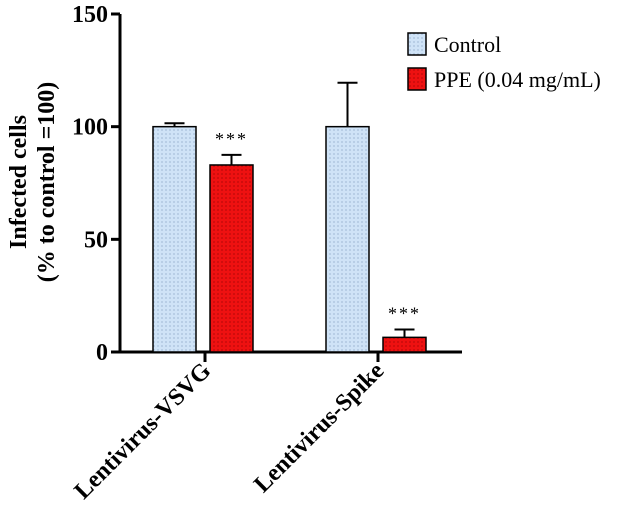 Image resolution: width=630 pixels, height=528 pixels. I want to click on legend-swatch-control, so click(417, 44).